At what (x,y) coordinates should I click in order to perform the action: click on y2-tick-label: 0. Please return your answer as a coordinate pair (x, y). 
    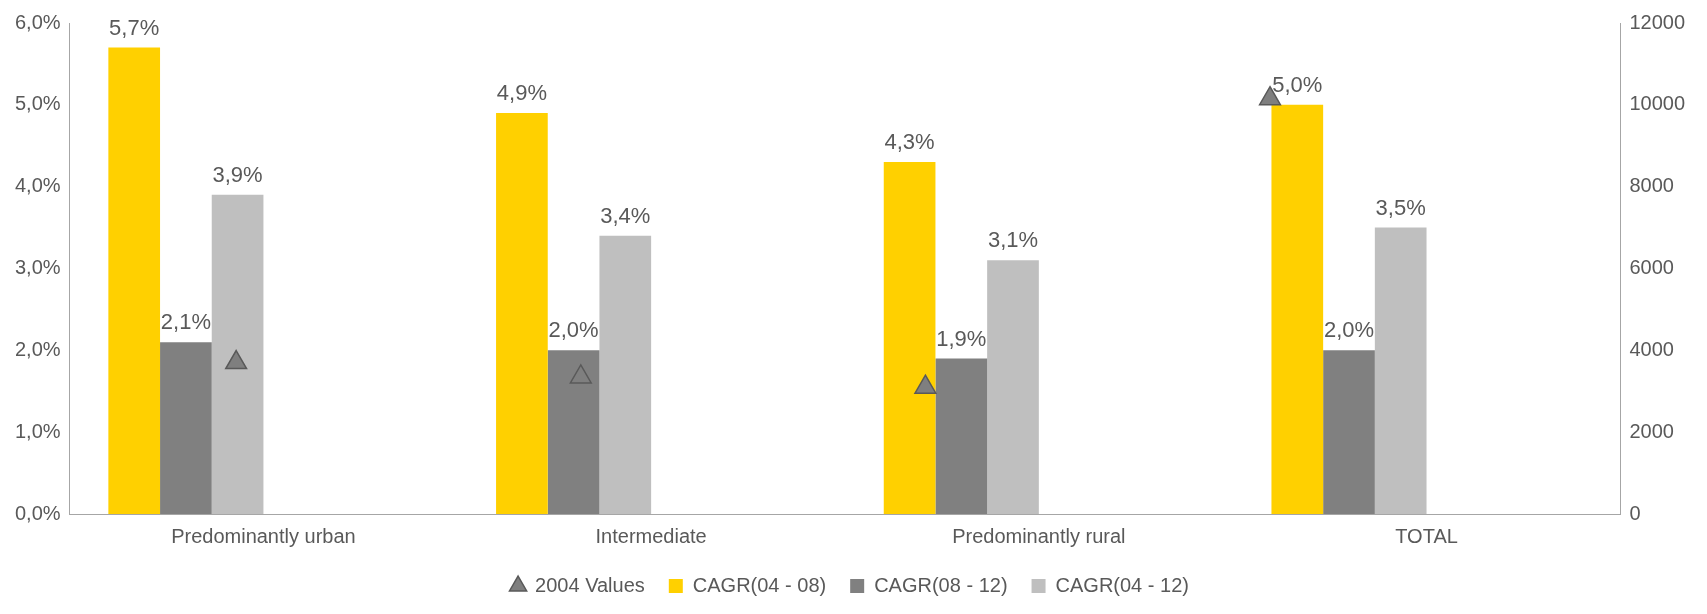
    Looking at the image, I should click on (1635, 512).